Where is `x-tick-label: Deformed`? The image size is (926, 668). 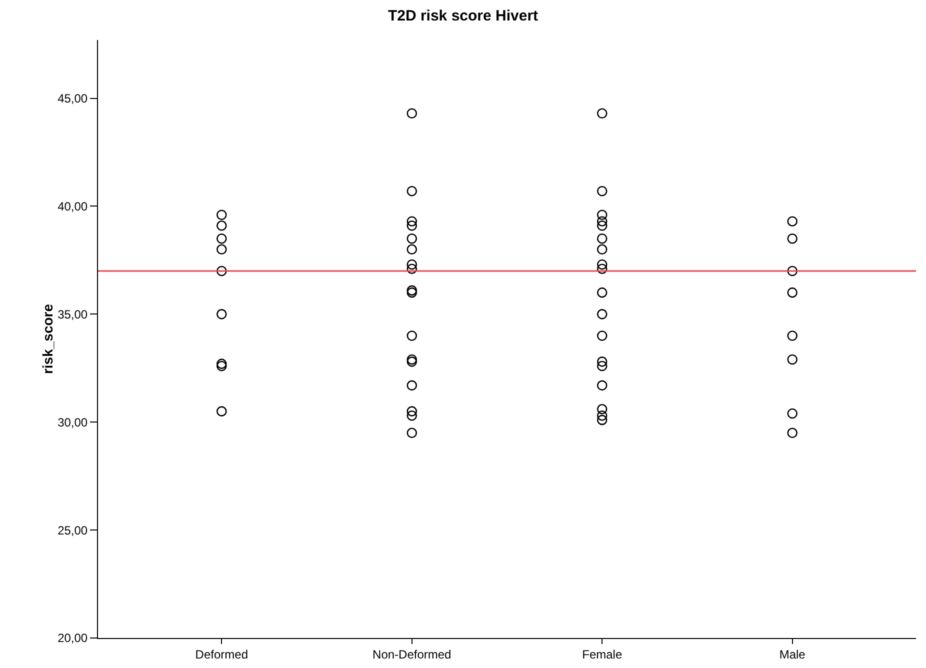 x-tick-label: Deformed is located at coordinates (221, 654).